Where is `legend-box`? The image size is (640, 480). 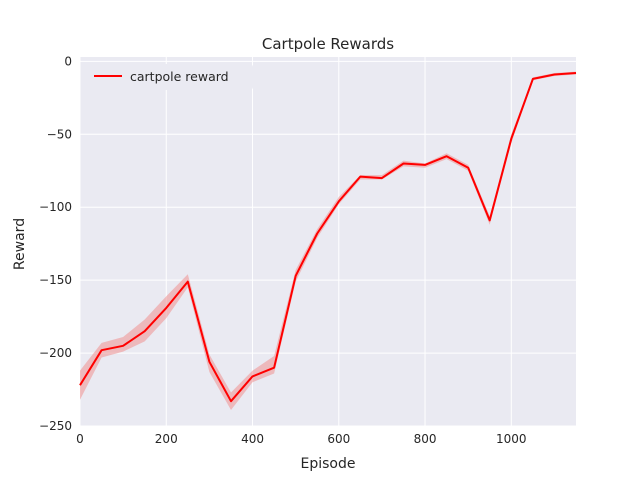 legend-box is located at coordinates (170, 77).